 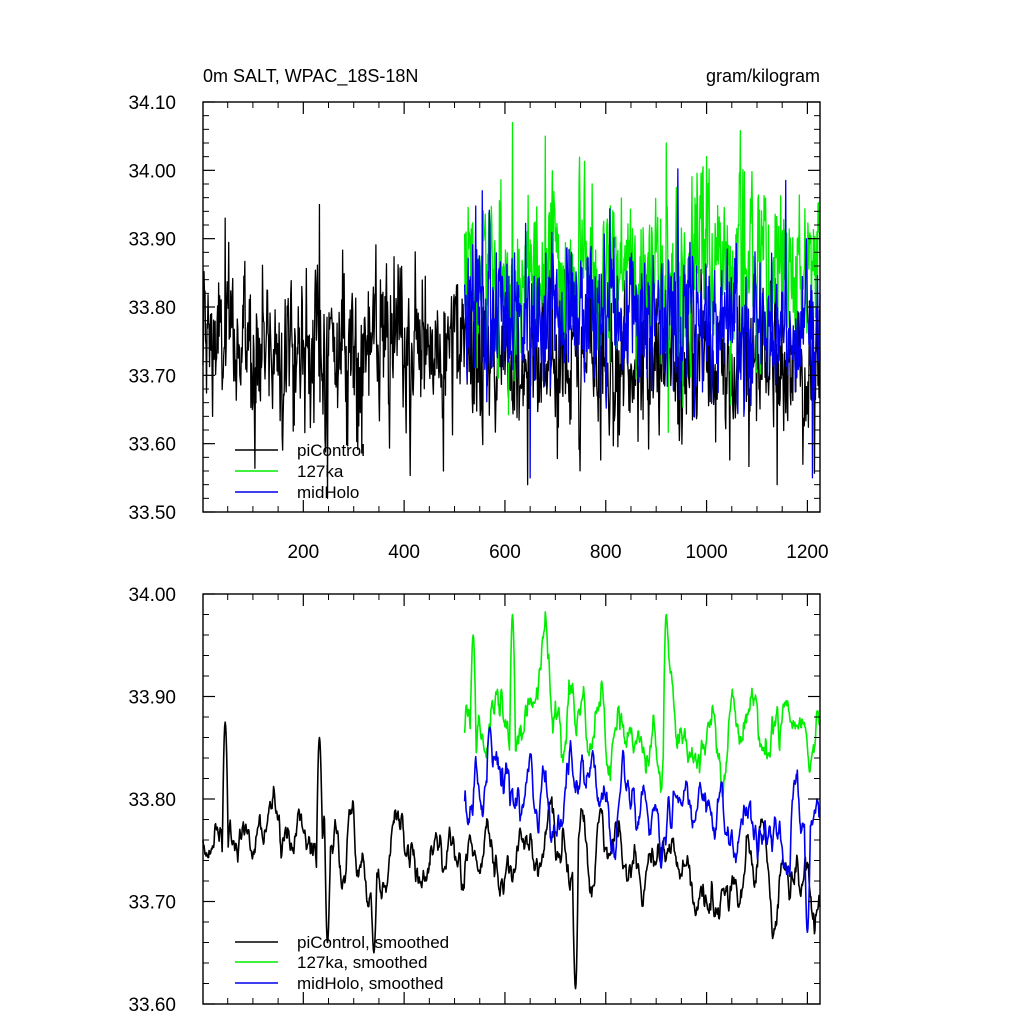 What do you see at coordinates (807, 552) in the screenshot?
I see `x-tick-label: 1200` at bounding box center [807, 552].